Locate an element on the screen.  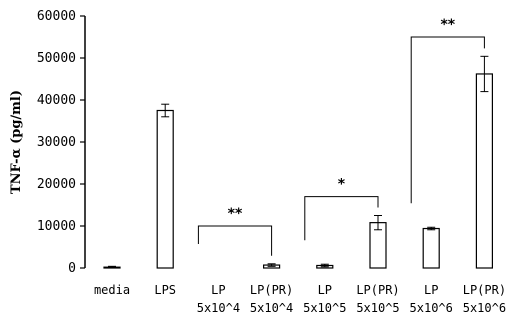
y-tick-label: 60000 is located at coordinates (56, 16).